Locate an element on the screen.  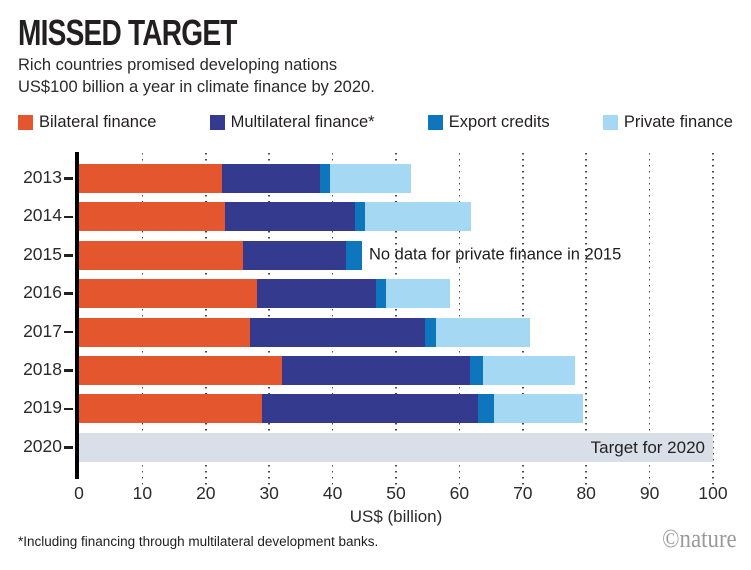
x-axis-tick-label: 30 is located at coordinates (269, 493).